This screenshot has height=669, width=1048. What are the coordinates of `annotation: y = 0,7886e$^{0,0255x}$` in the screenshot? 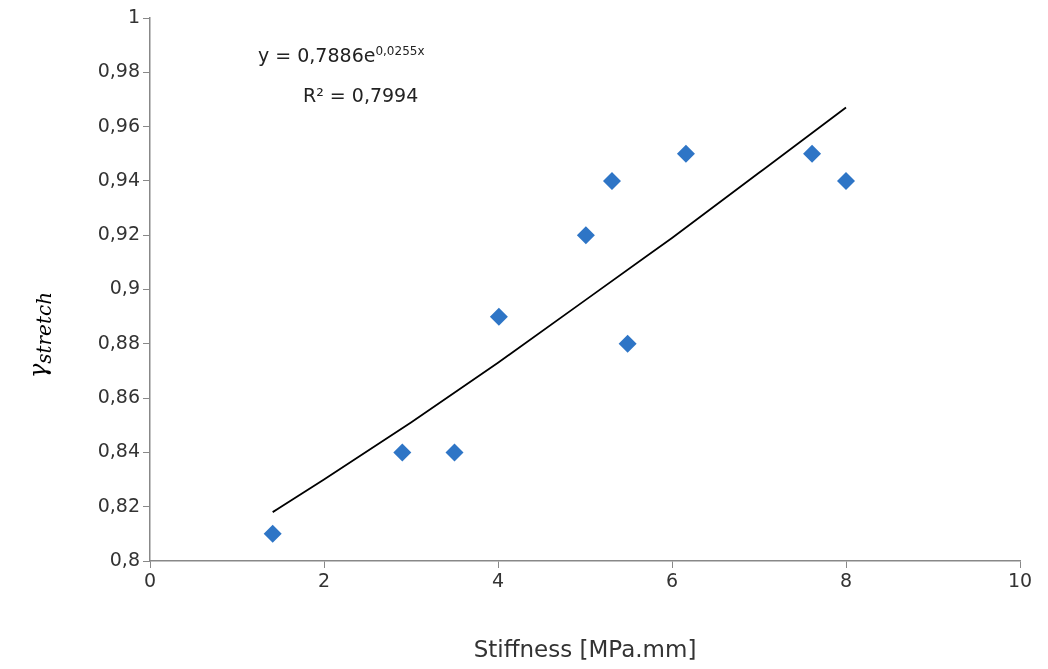 It's located at (341, 55).